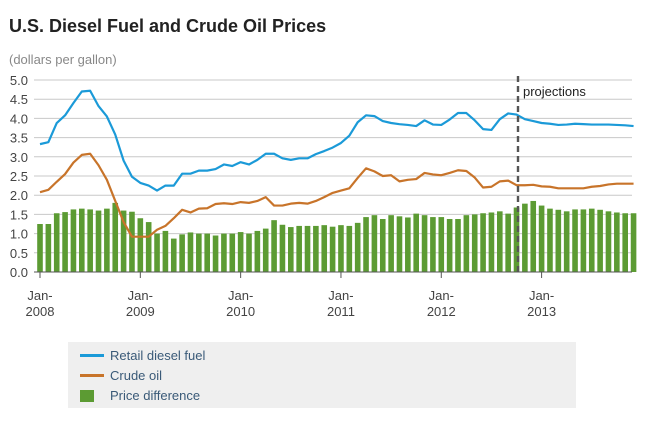  I want to click on x-tick-year: 2009, so click(140, 311).